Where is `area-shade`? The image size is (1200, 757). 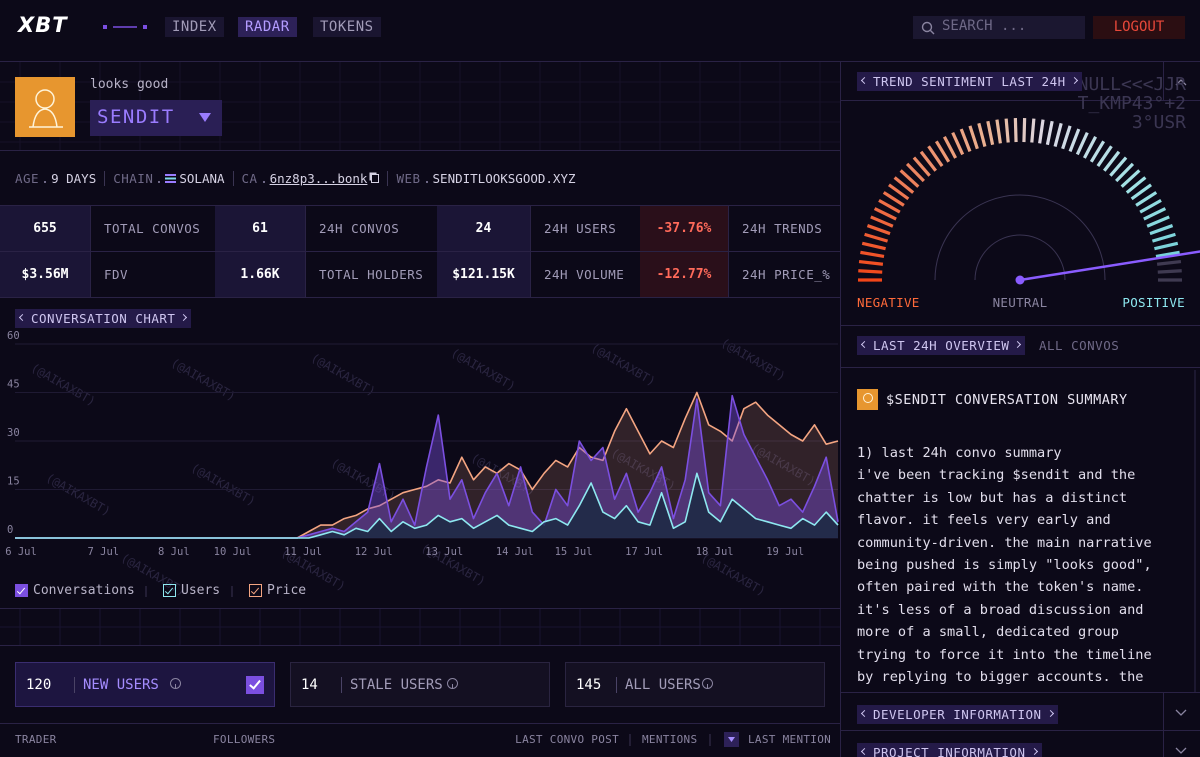 area-shade is located at coordinates (426, 466).